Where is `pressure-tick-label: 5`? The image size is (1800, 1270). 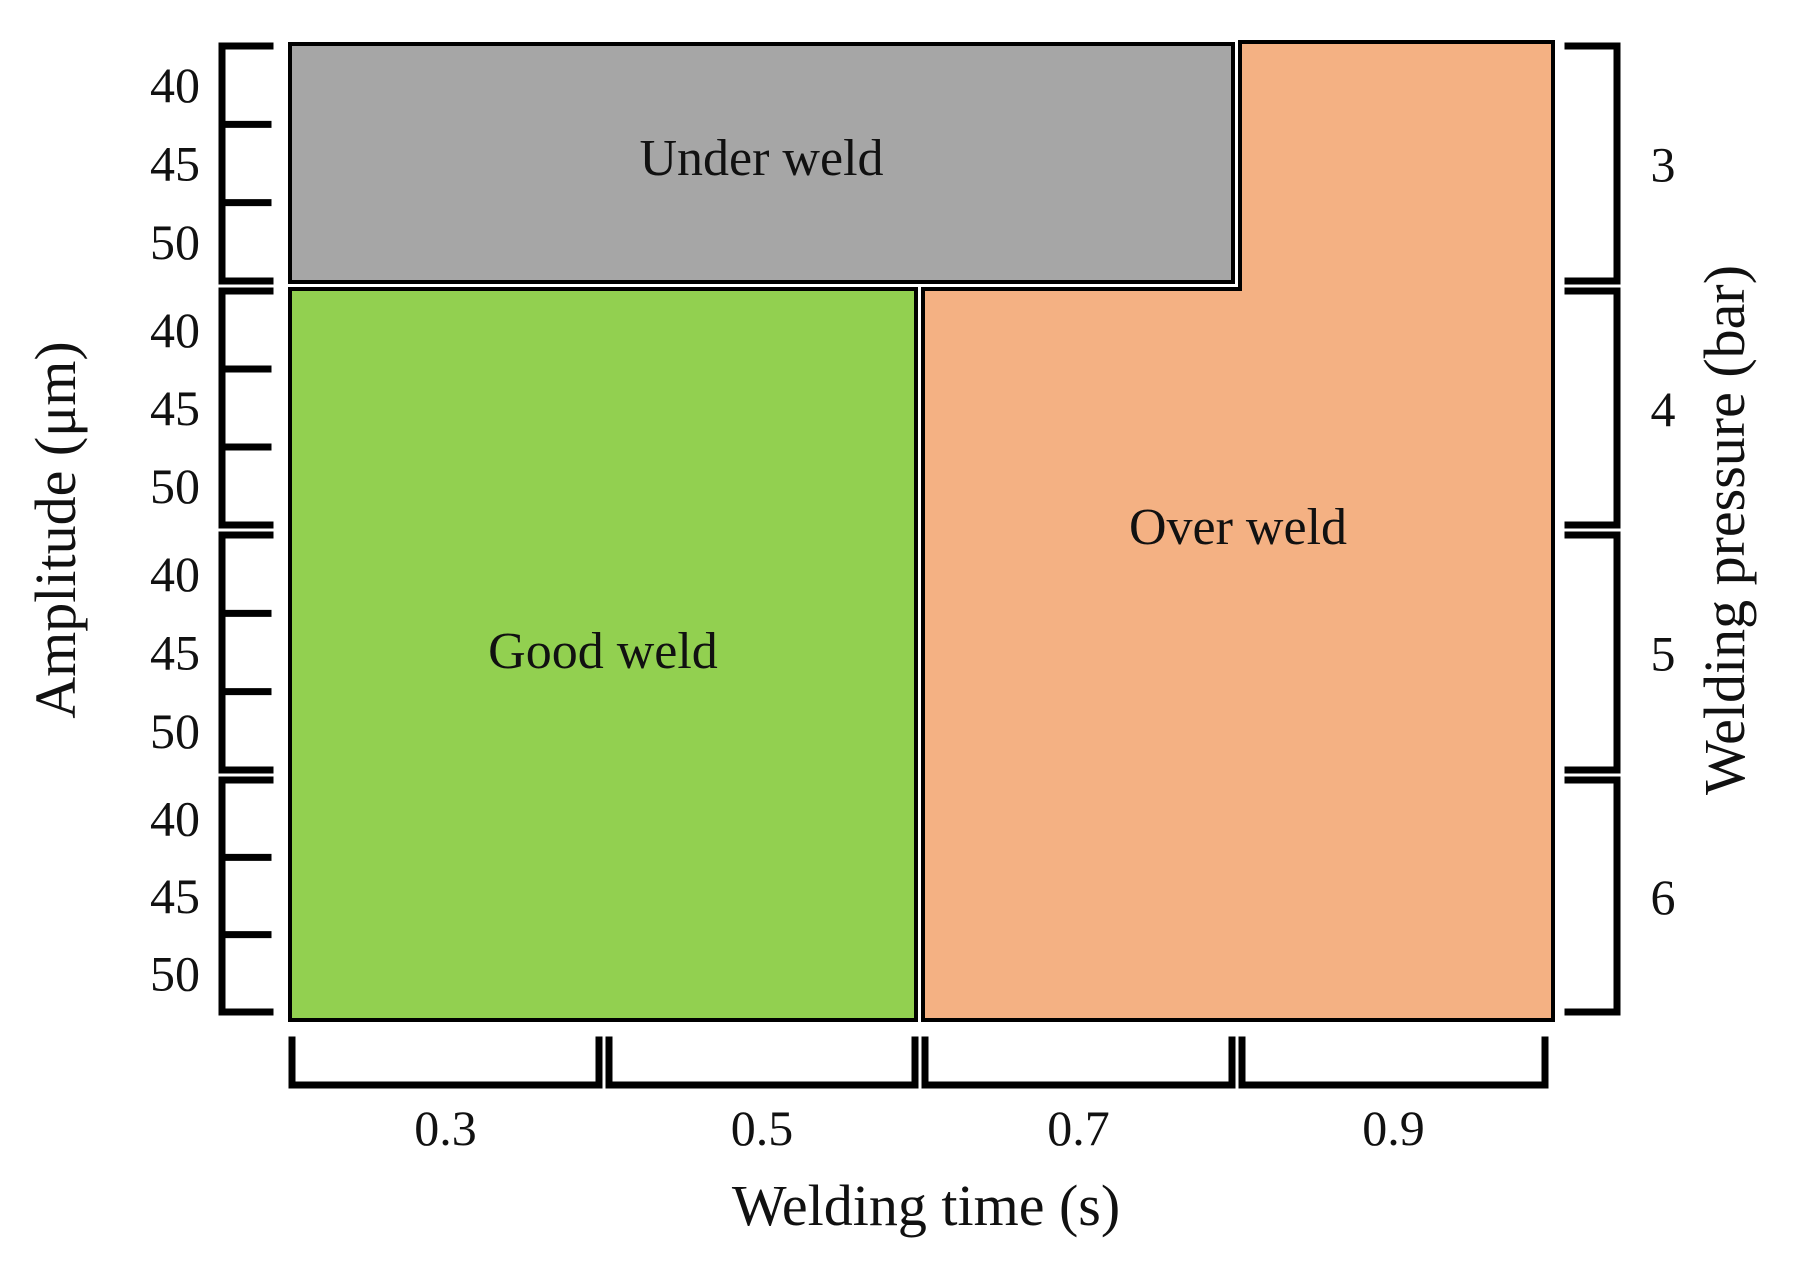
pressure-tick-label: 5 is located at coordinates (1663, 654).